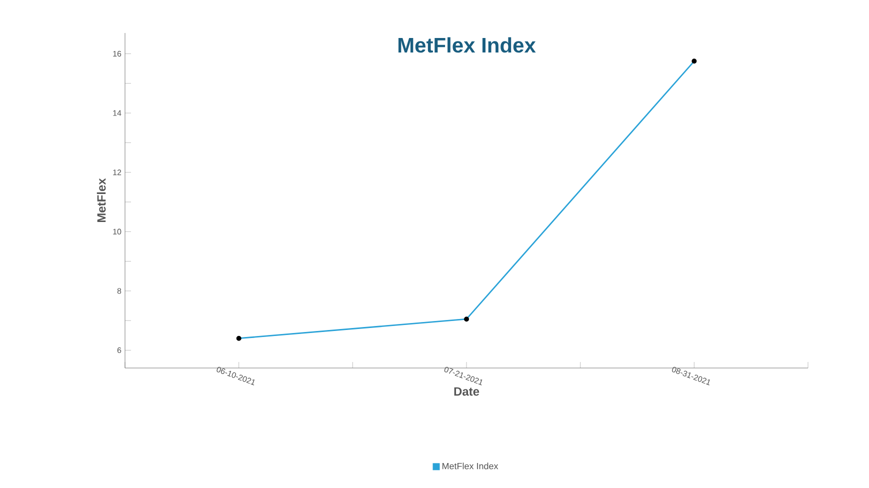  Describe the element at coordinates (467, 391) in the screenshot. I see `x-axis-title: Date` at that location.